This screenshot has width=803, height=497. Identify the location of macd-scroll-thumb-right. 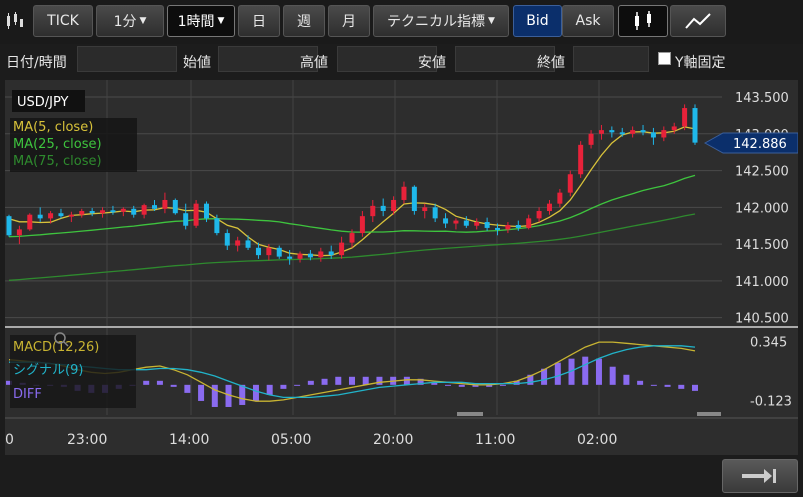
(709, 414).